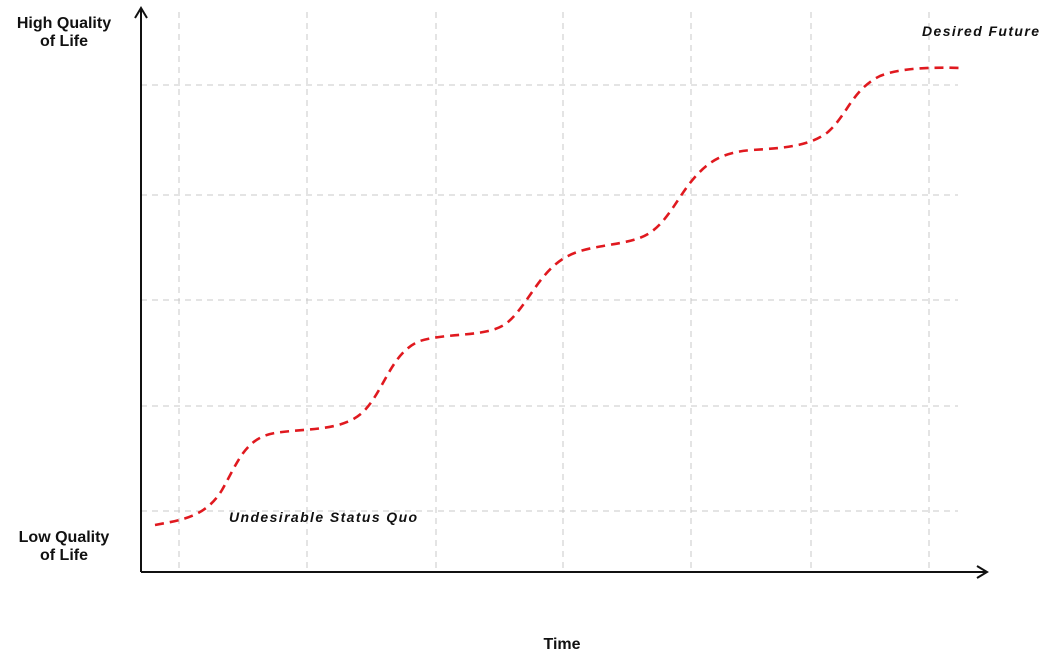  What do you see at coordinates (64, 23) in the screenshot?
I see `y-axis-top-label-line1: High Quality` at bounding box center [64, 23].